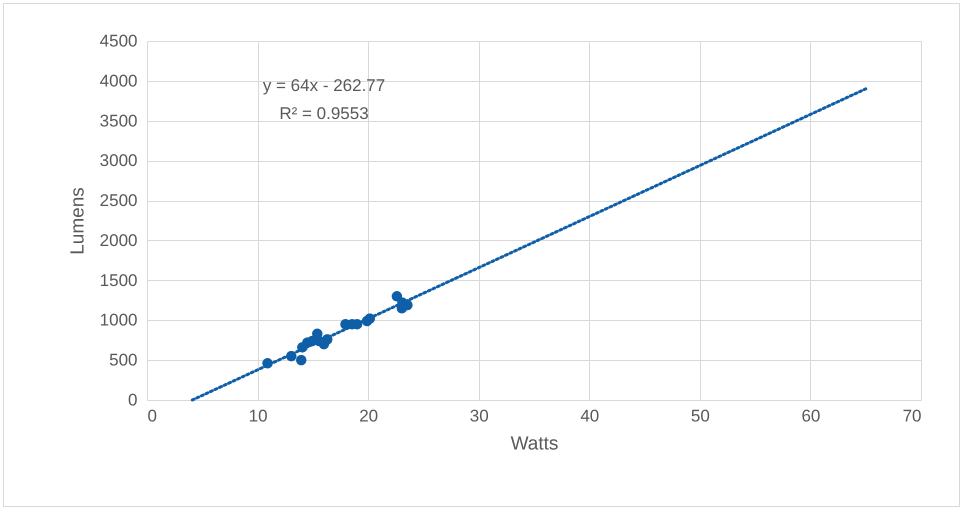  I want to click on x-tick-label: 30, so click(479, 416).